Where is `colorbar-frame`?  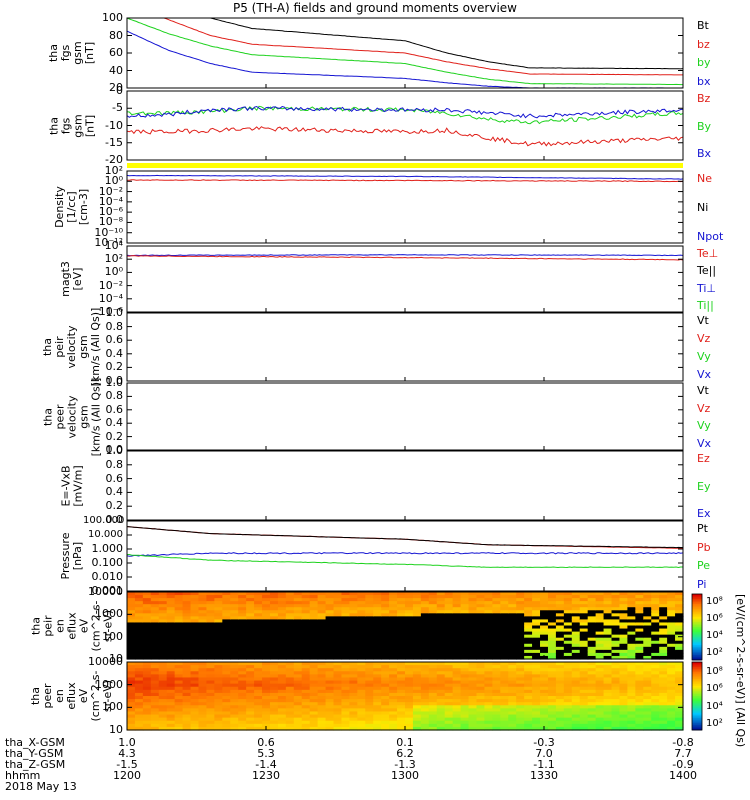
colorbar-frame is located at coordinates (697, 696).